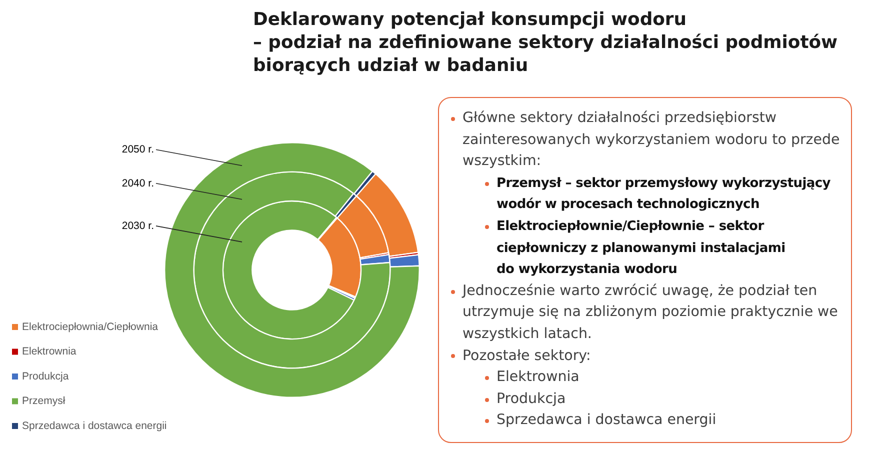 The width and height of the screenshot is (877, 450). What do you see at coordinates (651, 140) in the screenshot?
I see `text: Główne sektory działalności przedsiębiorstw zainteresowanych wykorzystaniem wodoru to przede wszystkim:` at bounding box center [651, 140].